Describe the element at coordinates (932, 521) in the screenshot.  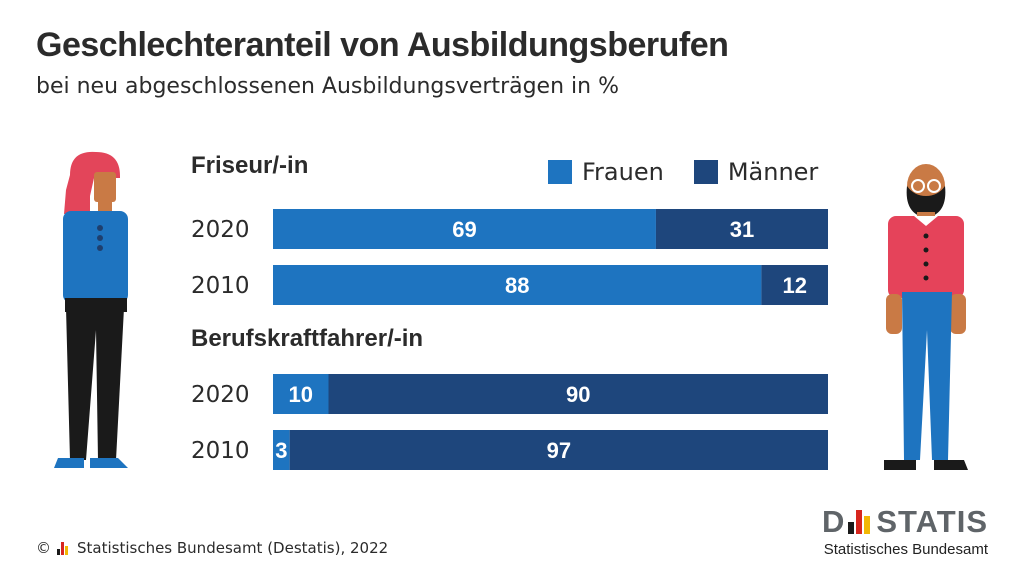
I see `logo-letters-statis: STATIS` at that location.